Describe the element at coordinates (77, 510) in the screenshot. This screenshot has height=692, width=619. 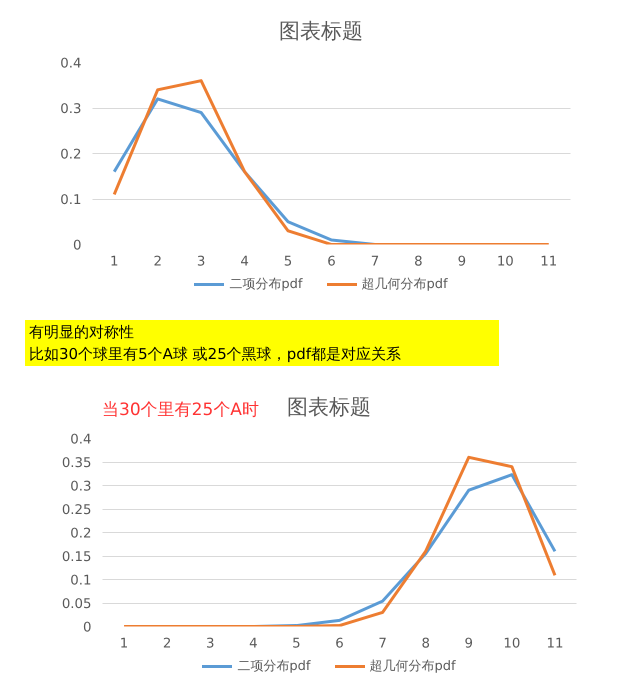
I see `y-tick-label: 0.25` at that location.